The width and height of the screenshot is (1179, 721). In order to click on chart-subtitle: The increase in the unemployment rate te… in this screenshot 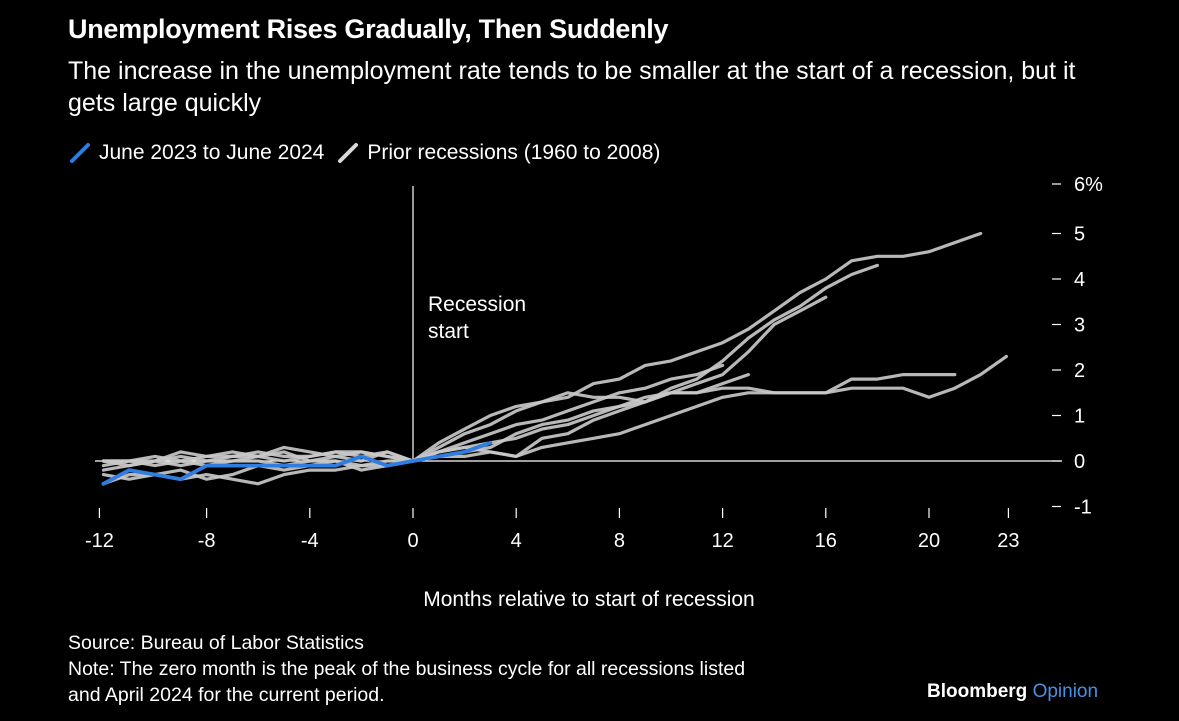, I will do `click(572, 87)`.